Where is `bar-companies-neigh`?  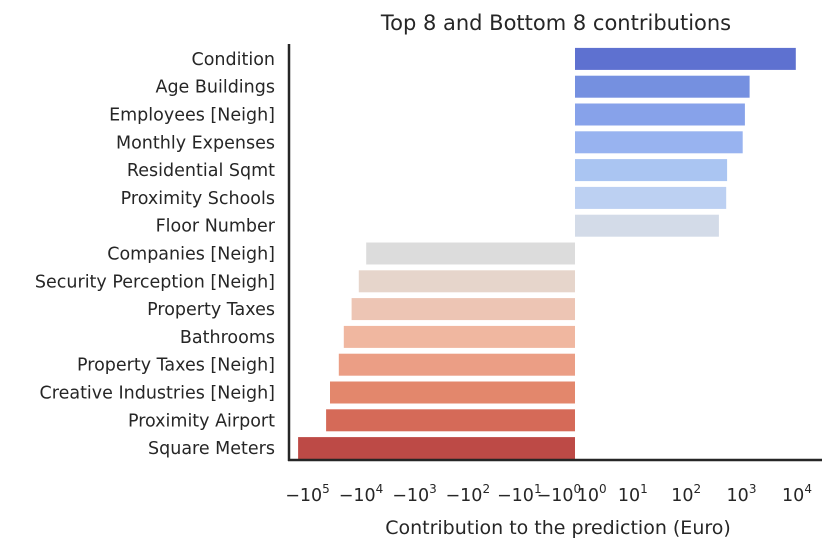
bar-companies-neigh is located at coordinates (470, 253).